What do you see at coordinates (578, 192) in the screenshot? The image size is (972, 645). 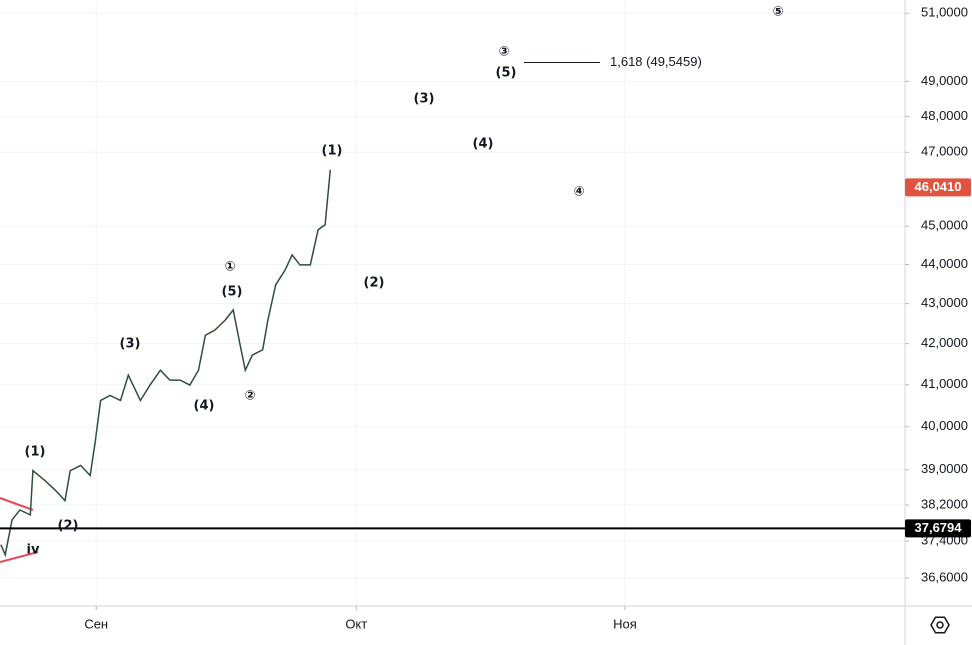 I see `wave-label: ④` at bounding box center [578, 192].